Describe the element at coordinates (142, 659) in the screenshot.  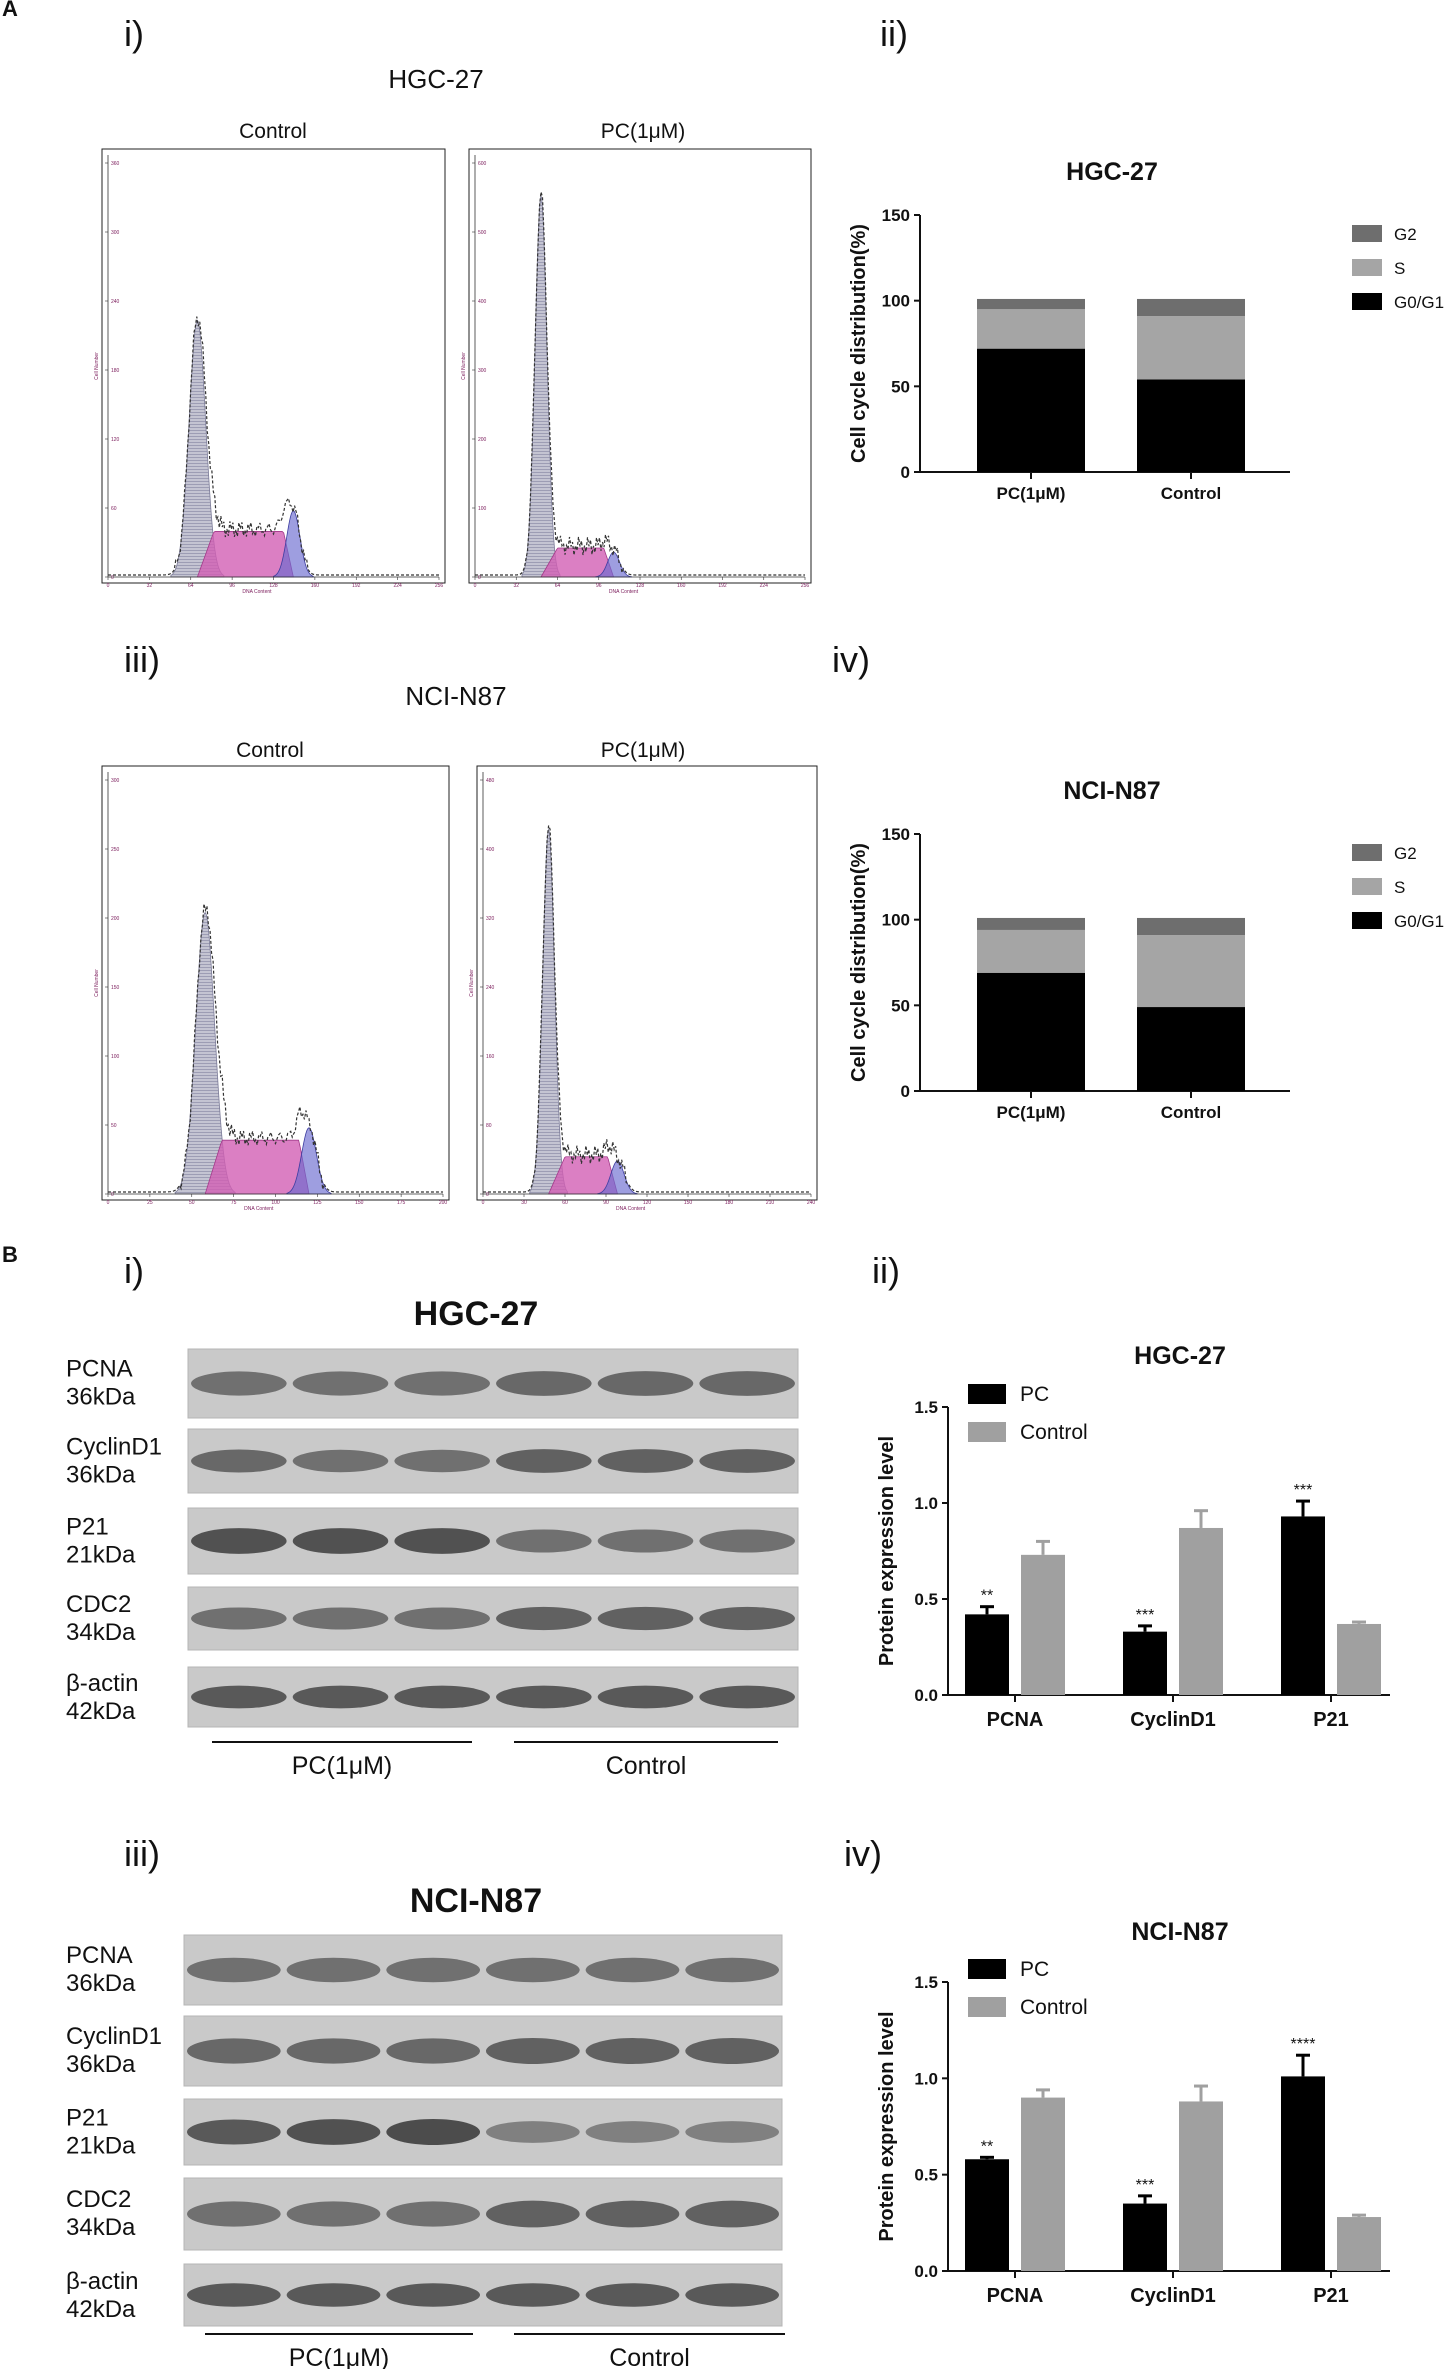
I see `panel-a-sub-iii: iii)` at that location.